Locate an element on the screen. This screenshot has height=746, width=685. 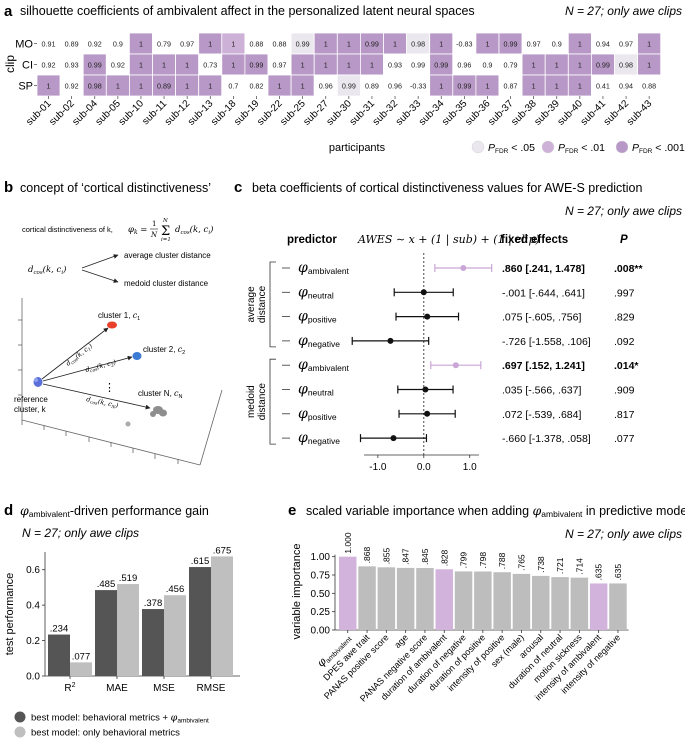
predictor-label: φneutral is located at coordinates (316, 292).